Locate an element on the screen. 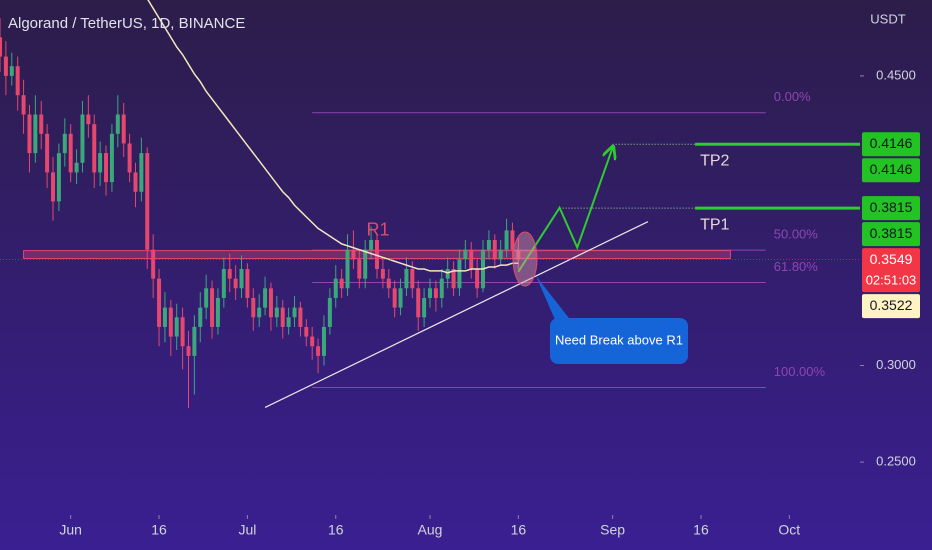 The height and width of the screenshot is (550, 932). resistance-label: R1 is located at coordinates (377, 229).